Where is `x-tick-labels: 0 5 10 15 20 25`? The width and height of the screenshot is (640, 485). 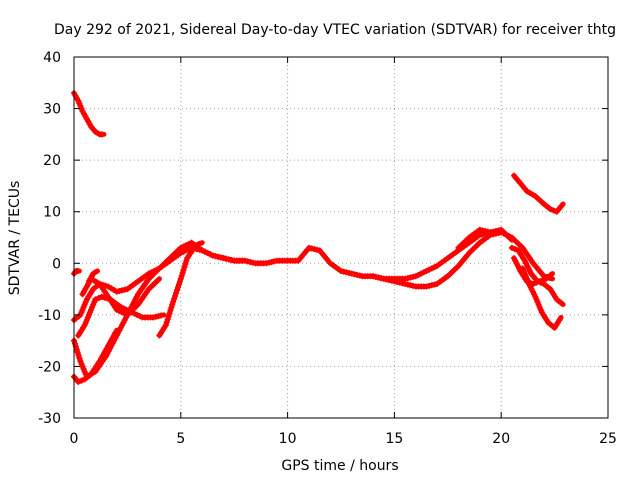 x-tick-labels: 0 5 10 15 20 25 is located at coordinates (343, 439).